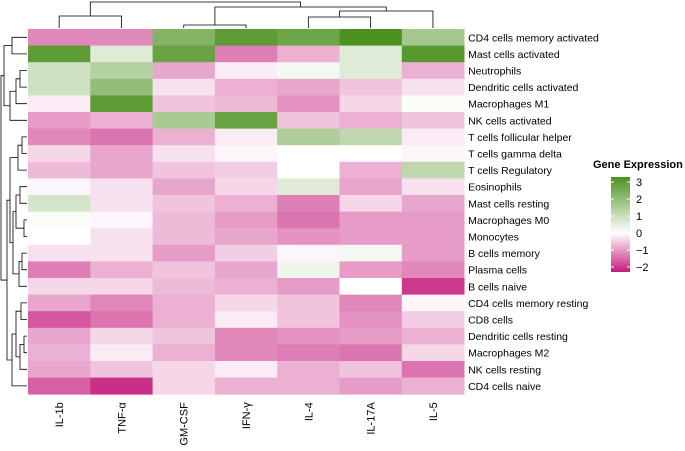 The height and width of the screenshot is (451, 685). What do you see at coordinates (246, 71) in the screenshot?
I see `cell-neutrophils-ifn` at bounding box center [246, 71].